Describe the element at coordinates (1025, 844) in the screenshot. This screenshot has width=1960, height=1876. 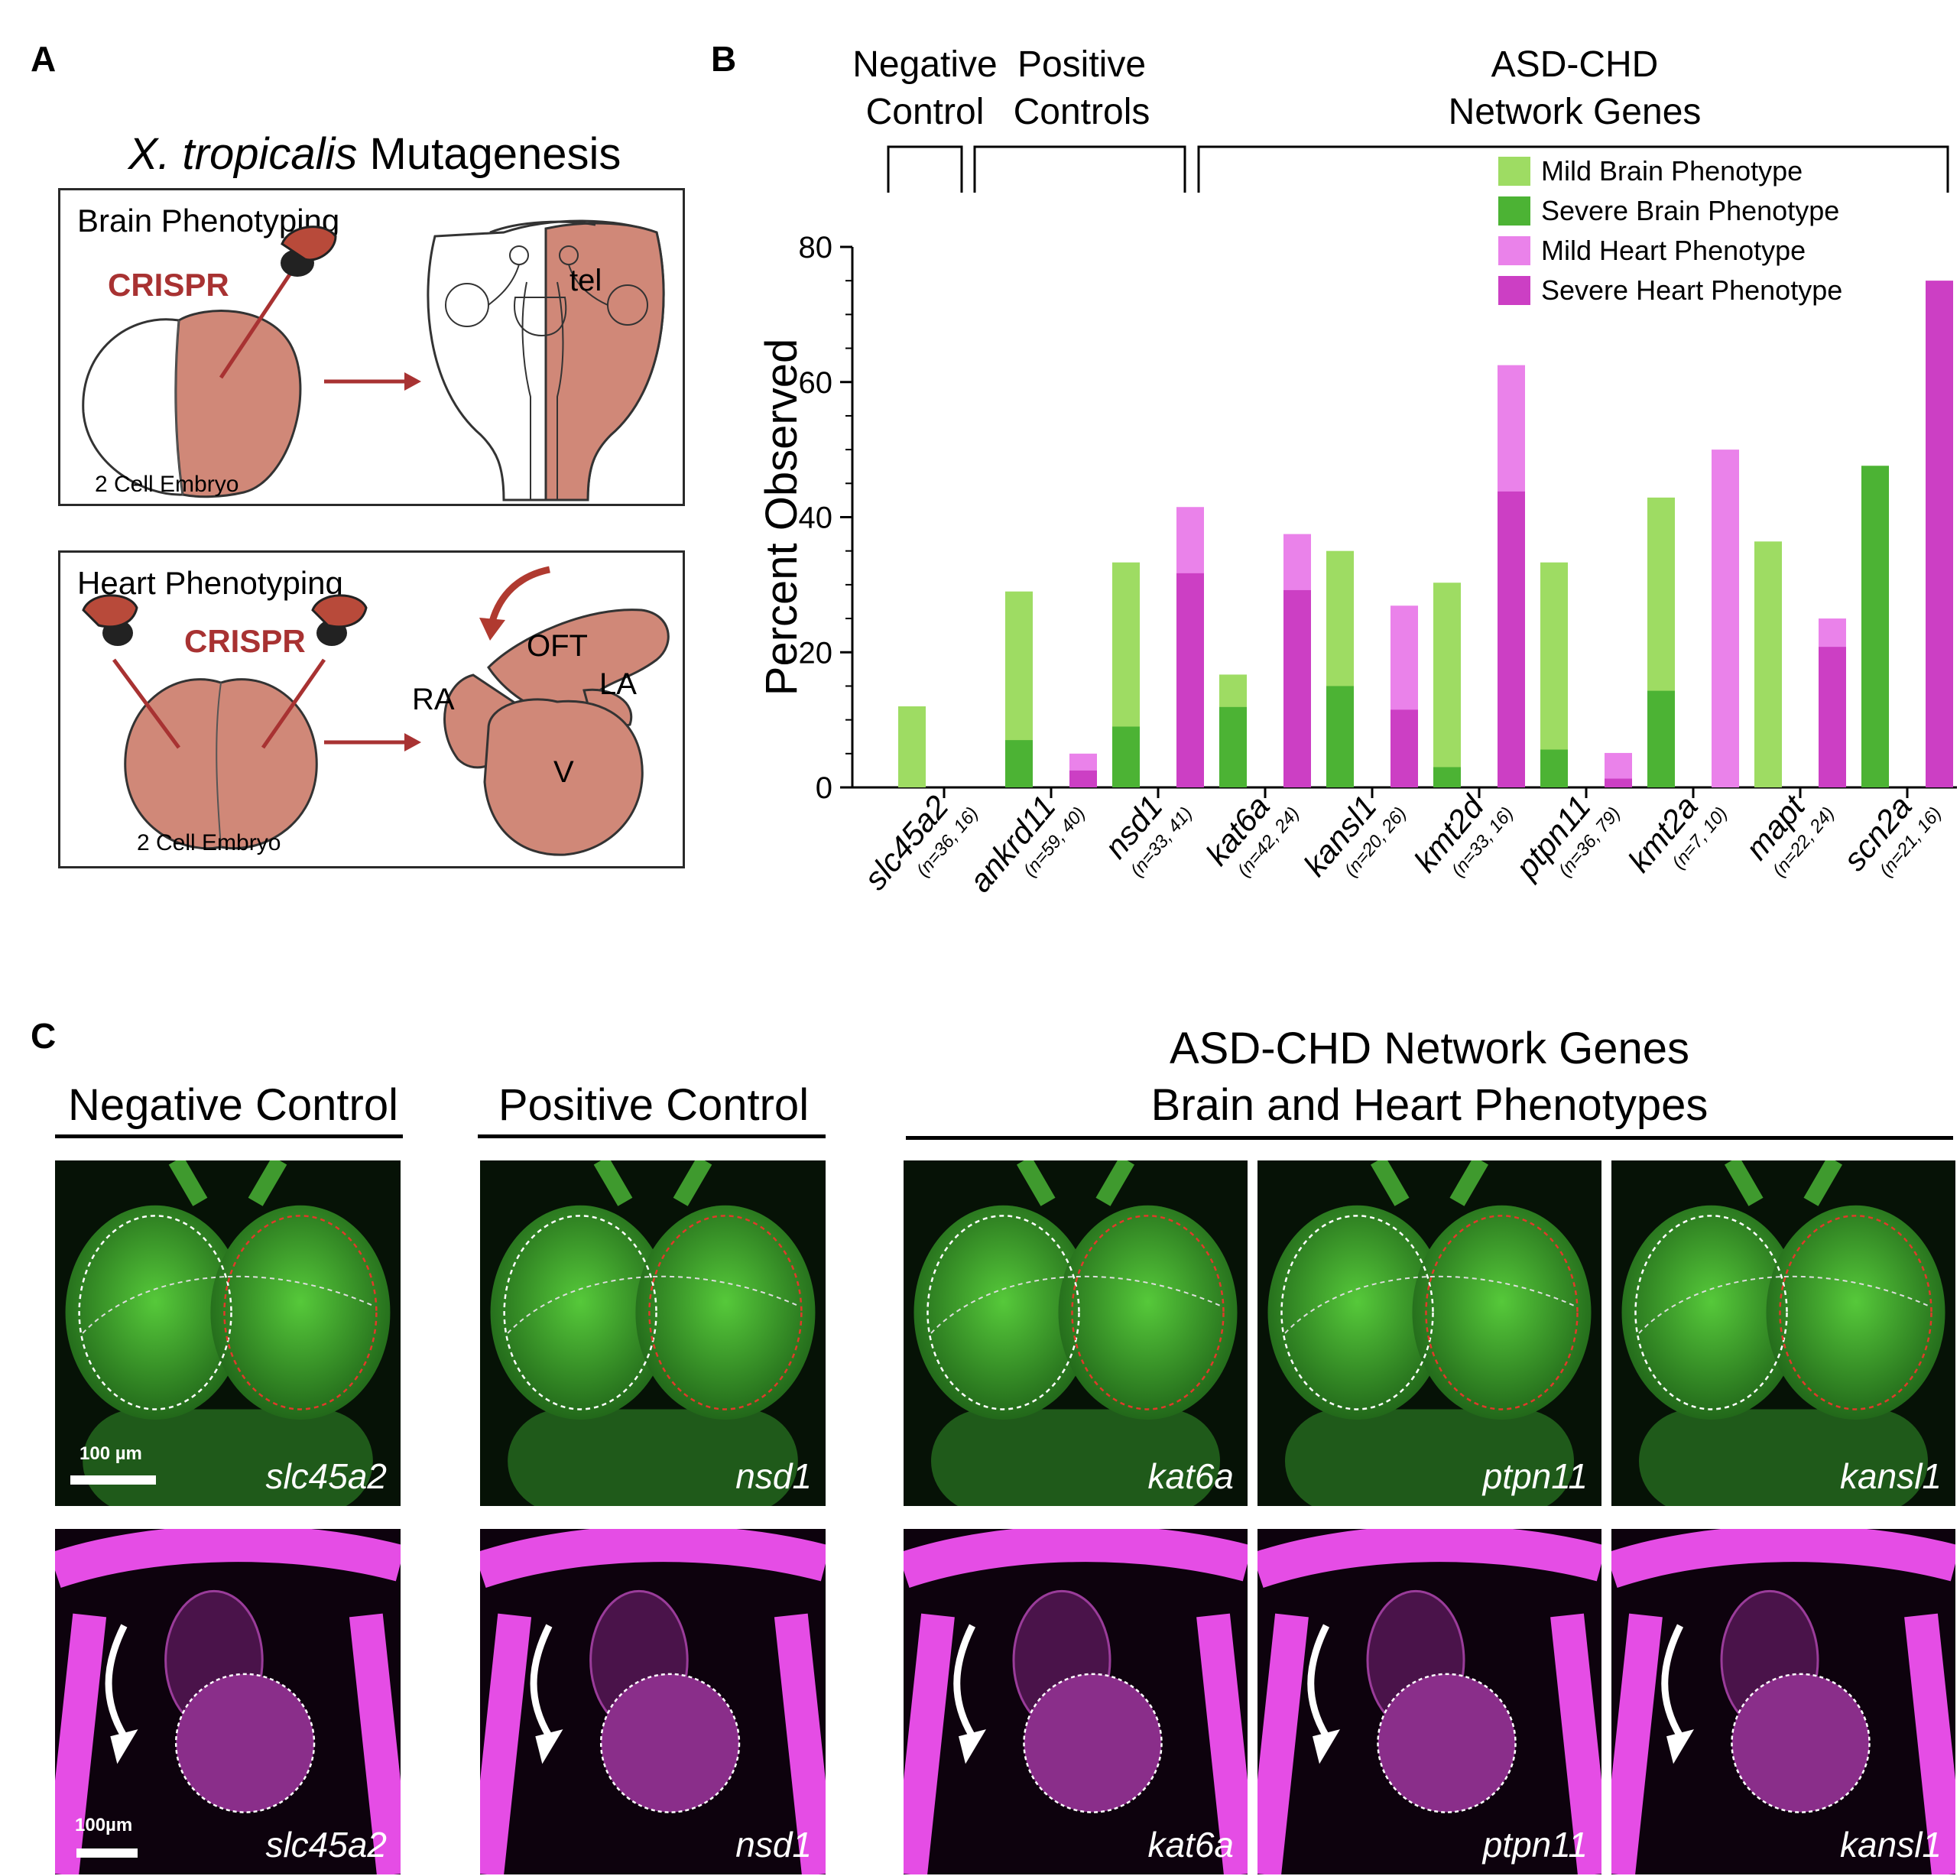
I see `x-label-ankrd11: ankrd11(n=59, 40)` at that location.